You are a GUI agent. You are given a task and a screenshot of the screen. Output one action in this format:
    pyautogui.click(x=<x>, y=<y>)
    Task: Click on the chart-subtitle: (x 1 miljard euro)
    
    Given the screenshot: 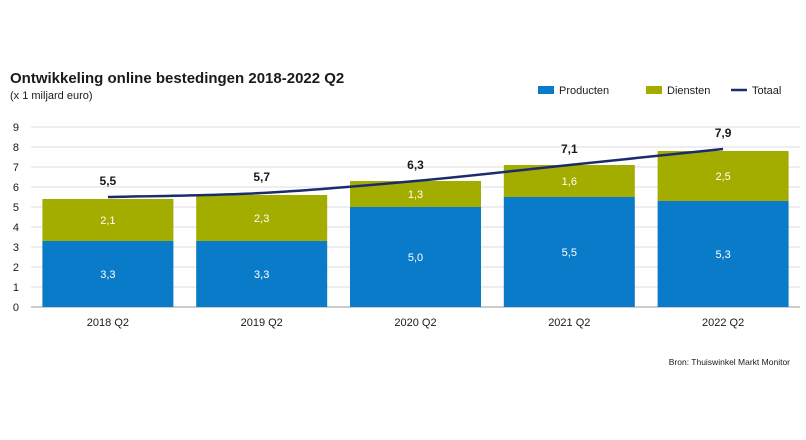 What is the action you would take?
    pyautogui.click(x=51, y=96)
    